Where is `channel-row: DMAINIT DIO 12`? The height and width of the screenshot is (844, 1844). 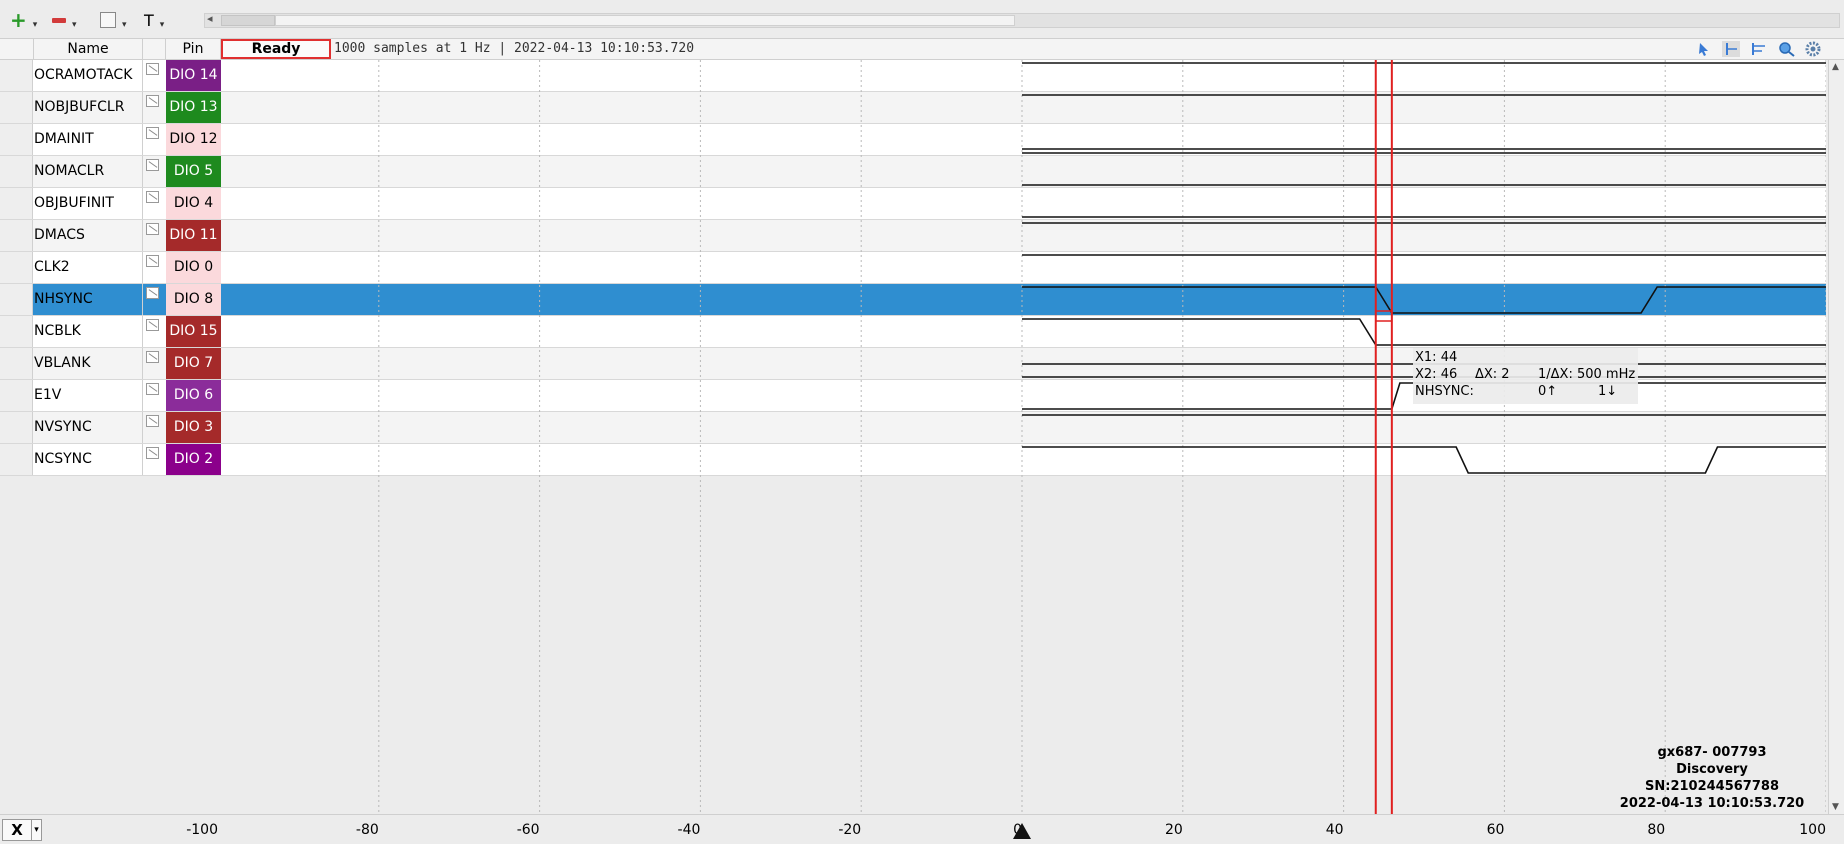
channel-row: DMAINIT DIO 12 is located at coordinates (913, 140).